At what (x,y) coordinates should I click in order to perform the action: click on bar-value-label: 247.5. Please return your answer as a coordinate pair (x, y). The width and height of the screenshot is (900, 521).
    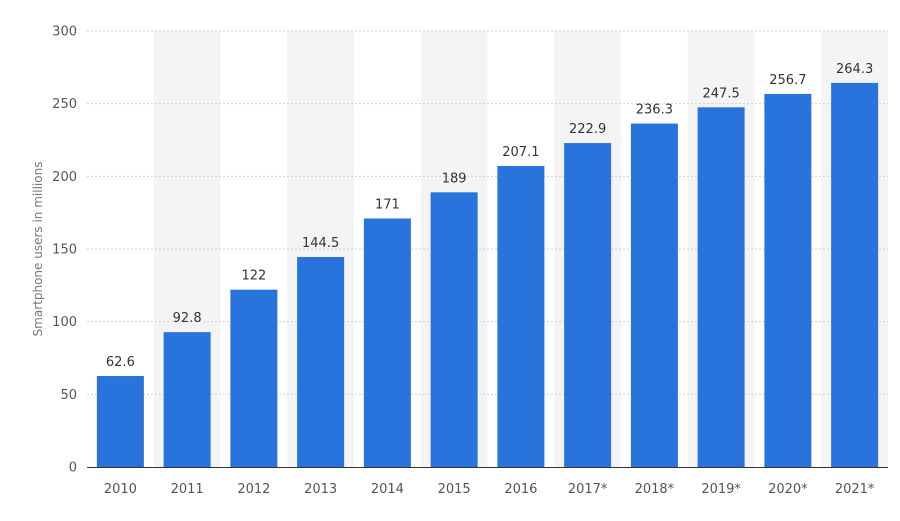
    Looking at the image, I should click on (721, 93).